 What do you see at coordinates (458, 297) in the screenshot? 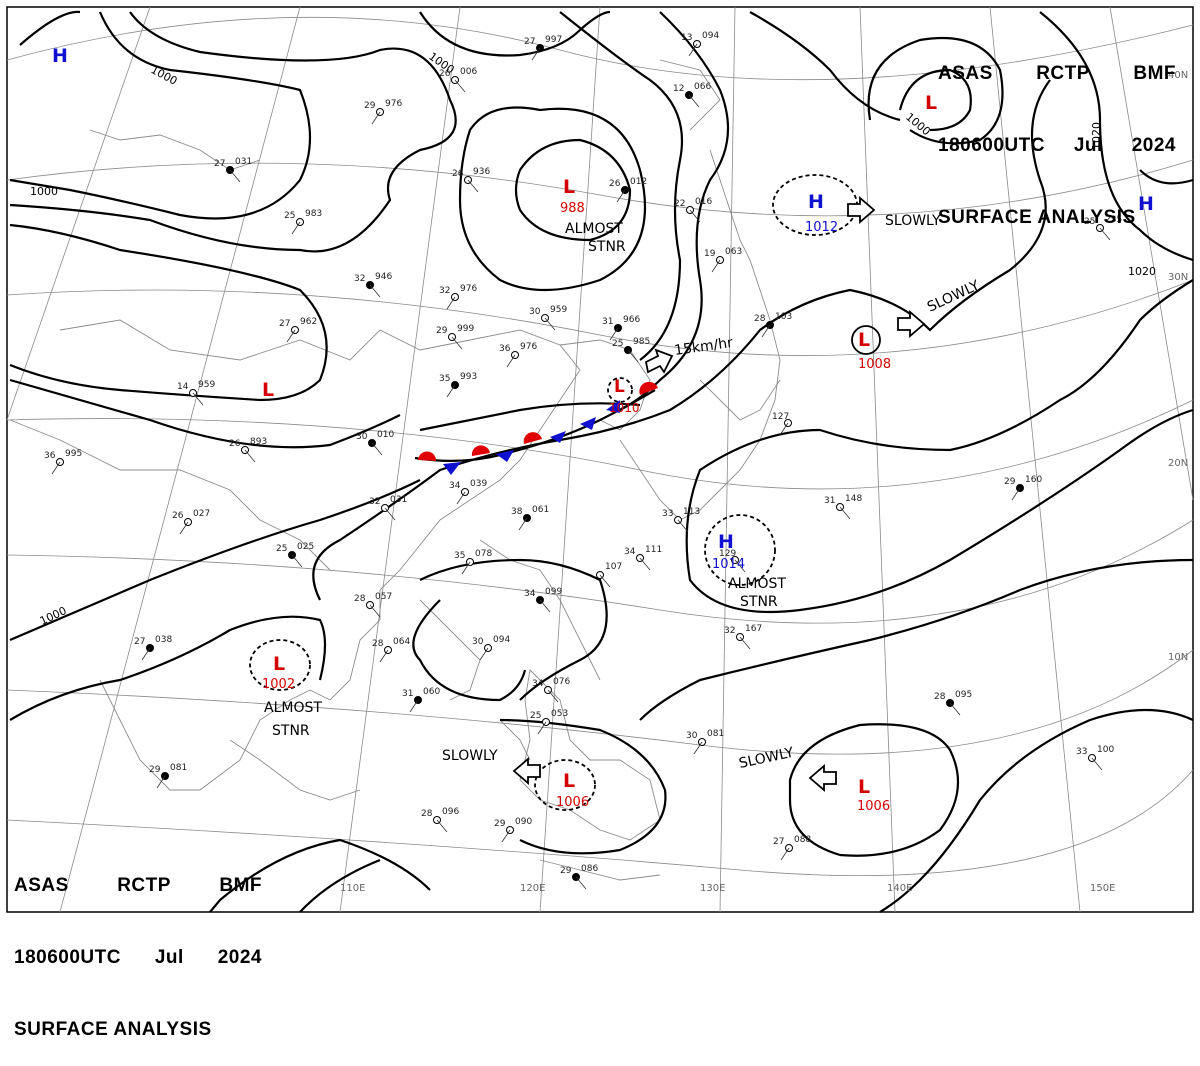
I see `station-plot: 32 976` at bounding box center [458, 297].